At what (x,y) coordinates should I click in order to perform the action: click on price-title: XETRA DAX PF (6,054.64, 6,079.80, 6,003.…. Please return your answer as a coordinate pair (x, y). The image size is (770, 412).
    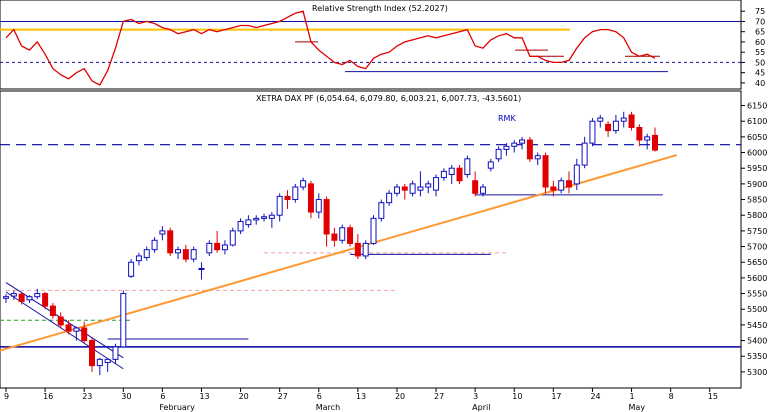
    Looking at the image, I should click on (388, 98).